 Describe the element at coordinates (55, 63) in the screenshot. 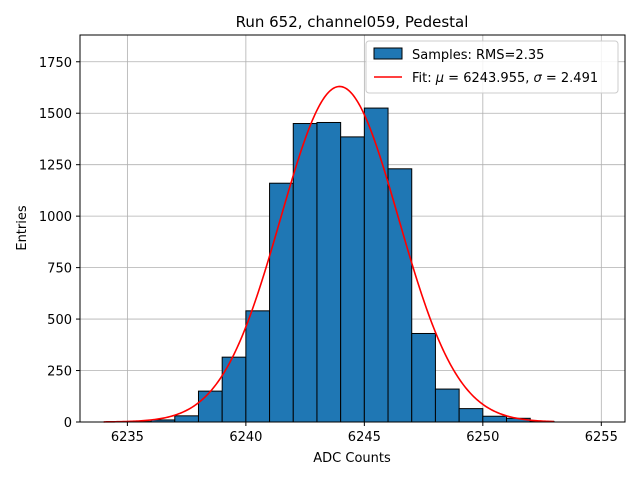

I see `y-tick-label: 1750` at that location.